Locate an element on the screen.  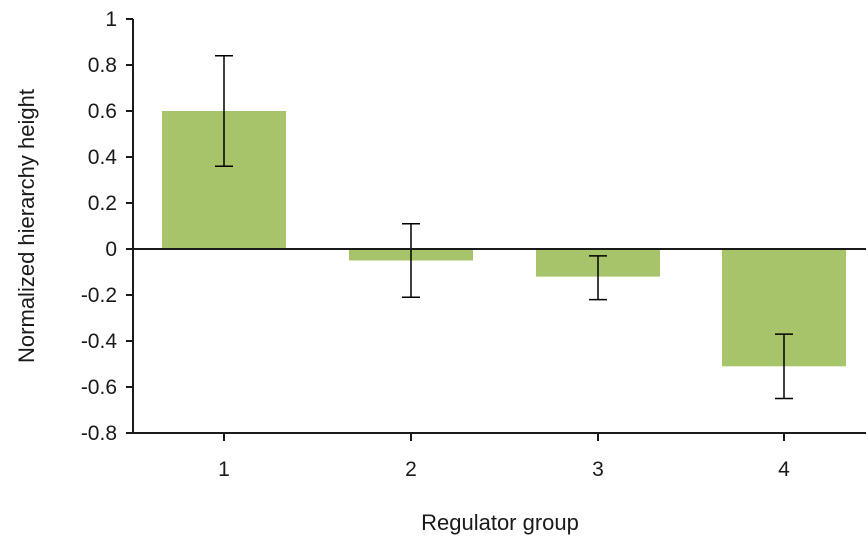
y-tick-label: -0.6 is located at coordinates (99, 387).